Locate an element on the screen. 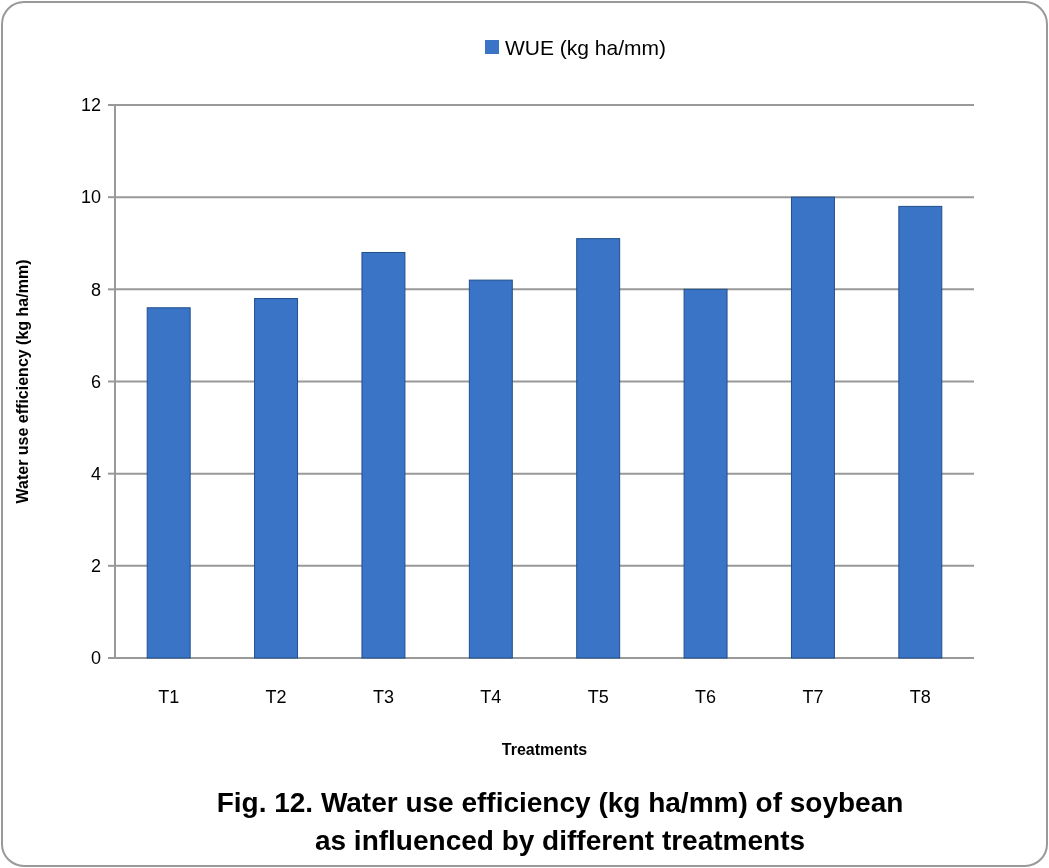 The image size is (1049, 868). x-tick-label: T2 is located at coordinates (276, 697).